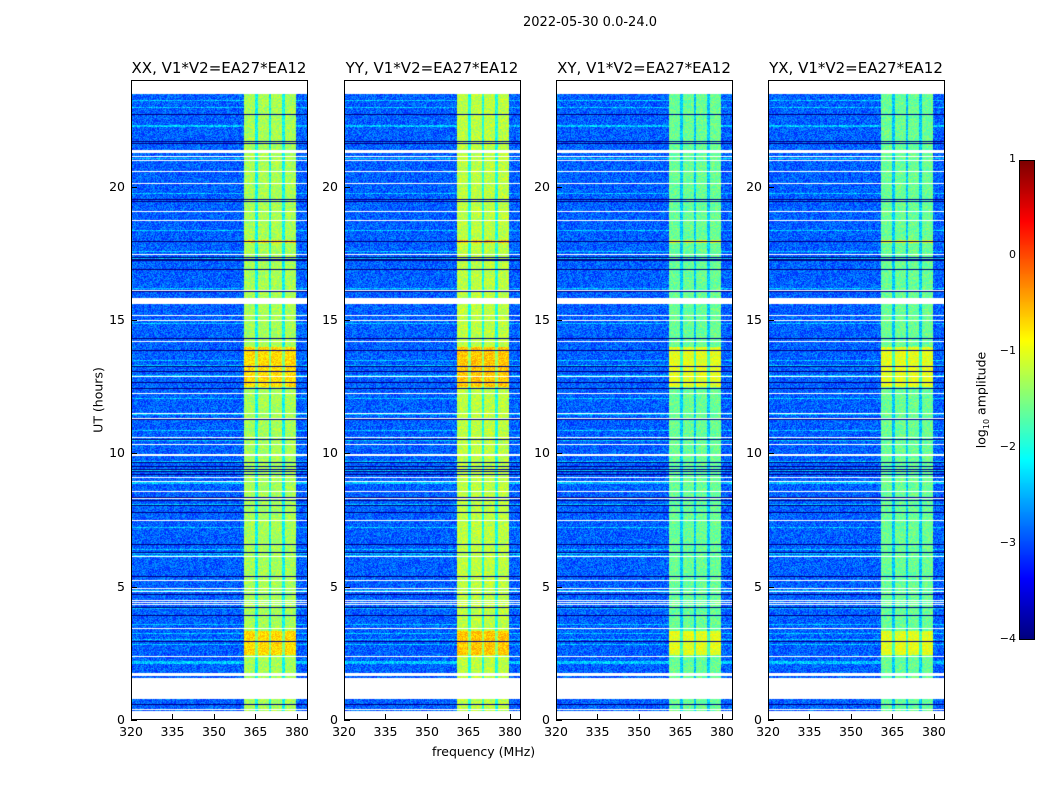 The image size is (1050, 800). I want to click on colorbar-tick-label: −2, so click(1007, 446).